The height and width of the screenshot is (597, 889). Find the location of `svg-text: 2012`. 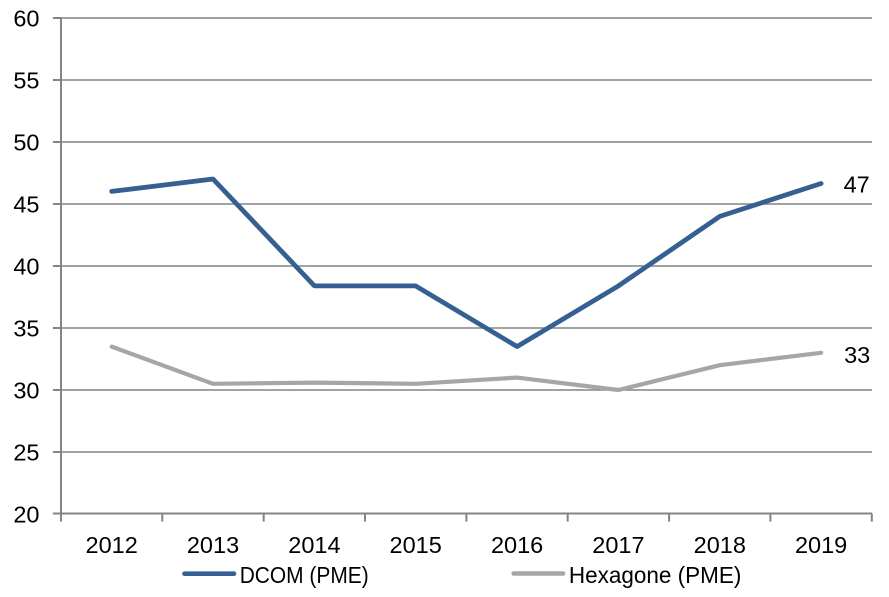

svg-text: 2012 is located at coordinates (112, 545).